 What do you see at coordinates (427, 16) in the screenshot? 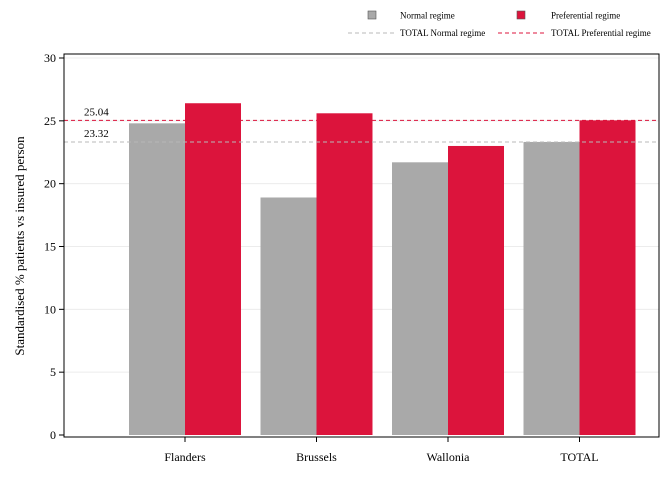
I see `legend-label-normal: Normal regime` at bounding box center [427, 16].